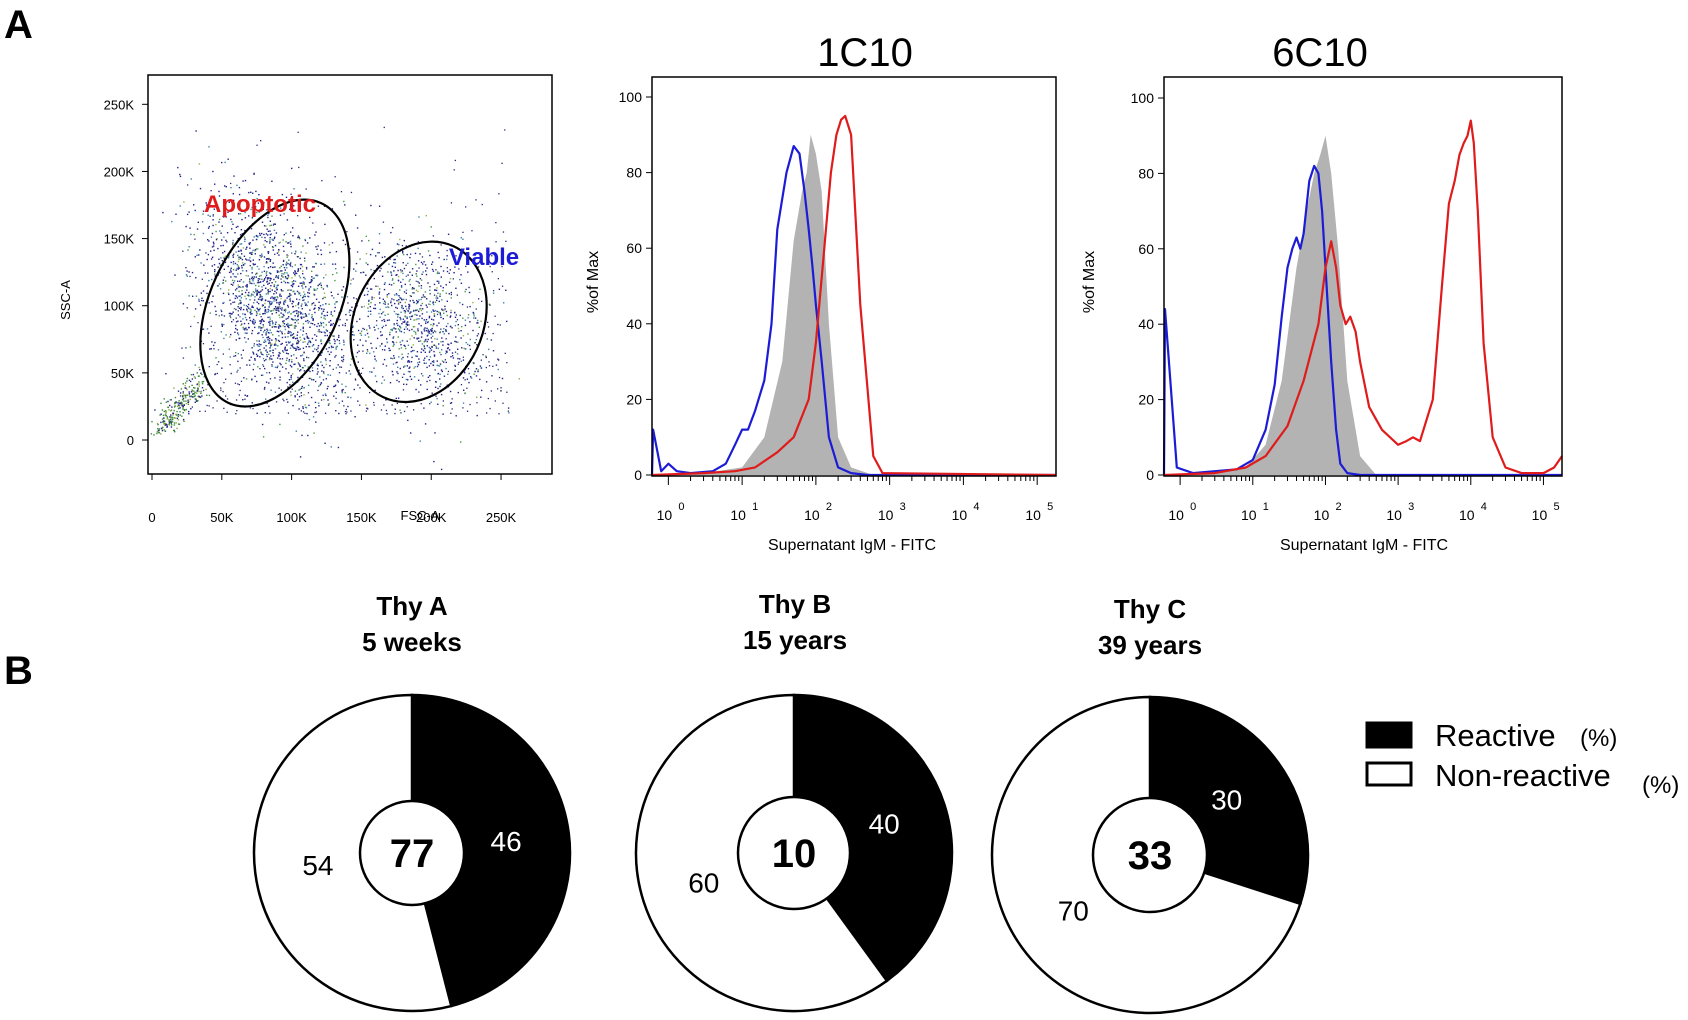 The height and width of the screenshot is (1020, 1688). Describe the element at coordinates (335, 298) in the screenshot. I see `scatter-dots` at that location.